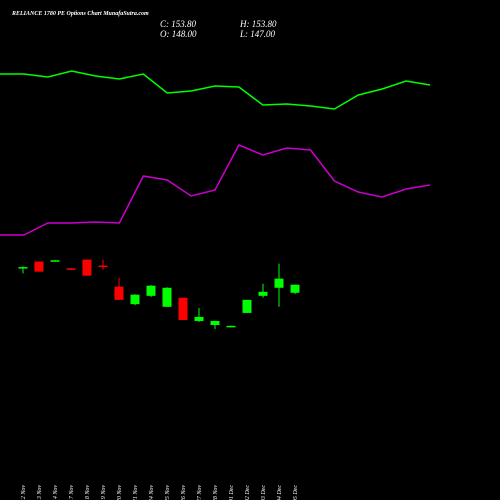 Image resolution: width=500 pixels, height=500 pixels. What do you see at coordinates (120, 492) in the screenshot?
I see `x-tick-label: 20 Nov` at bounding box center [120, 492].